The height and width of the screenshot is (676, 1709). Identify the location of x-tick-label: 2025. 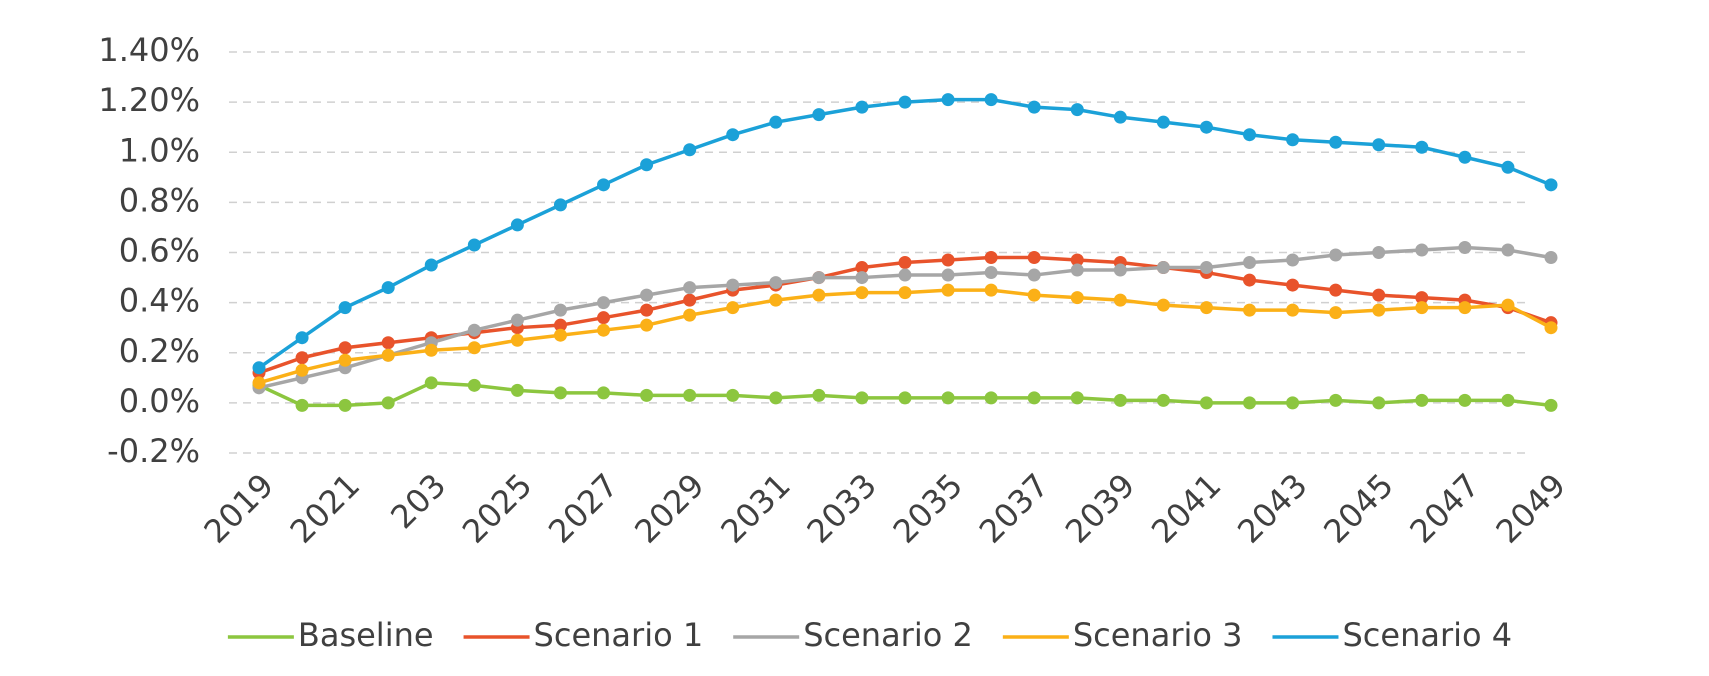
(497, 508).